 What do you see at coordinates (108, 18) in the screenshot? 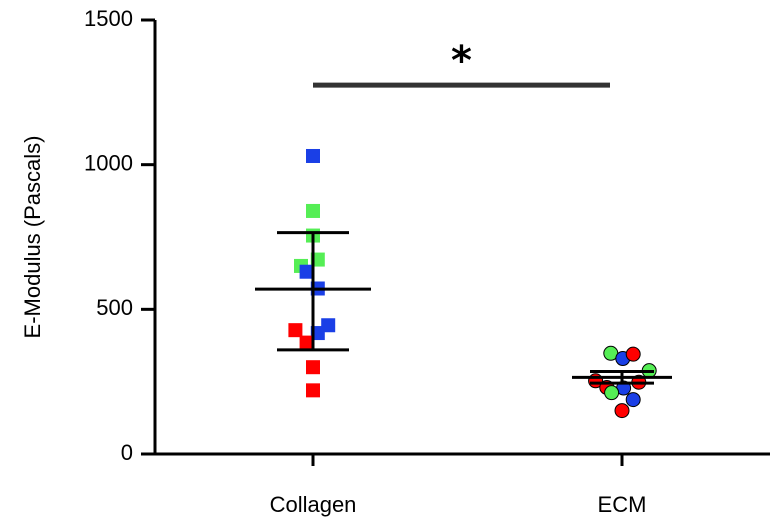
I see `y-tick-label: 1500` at bounding box center [108, 18].